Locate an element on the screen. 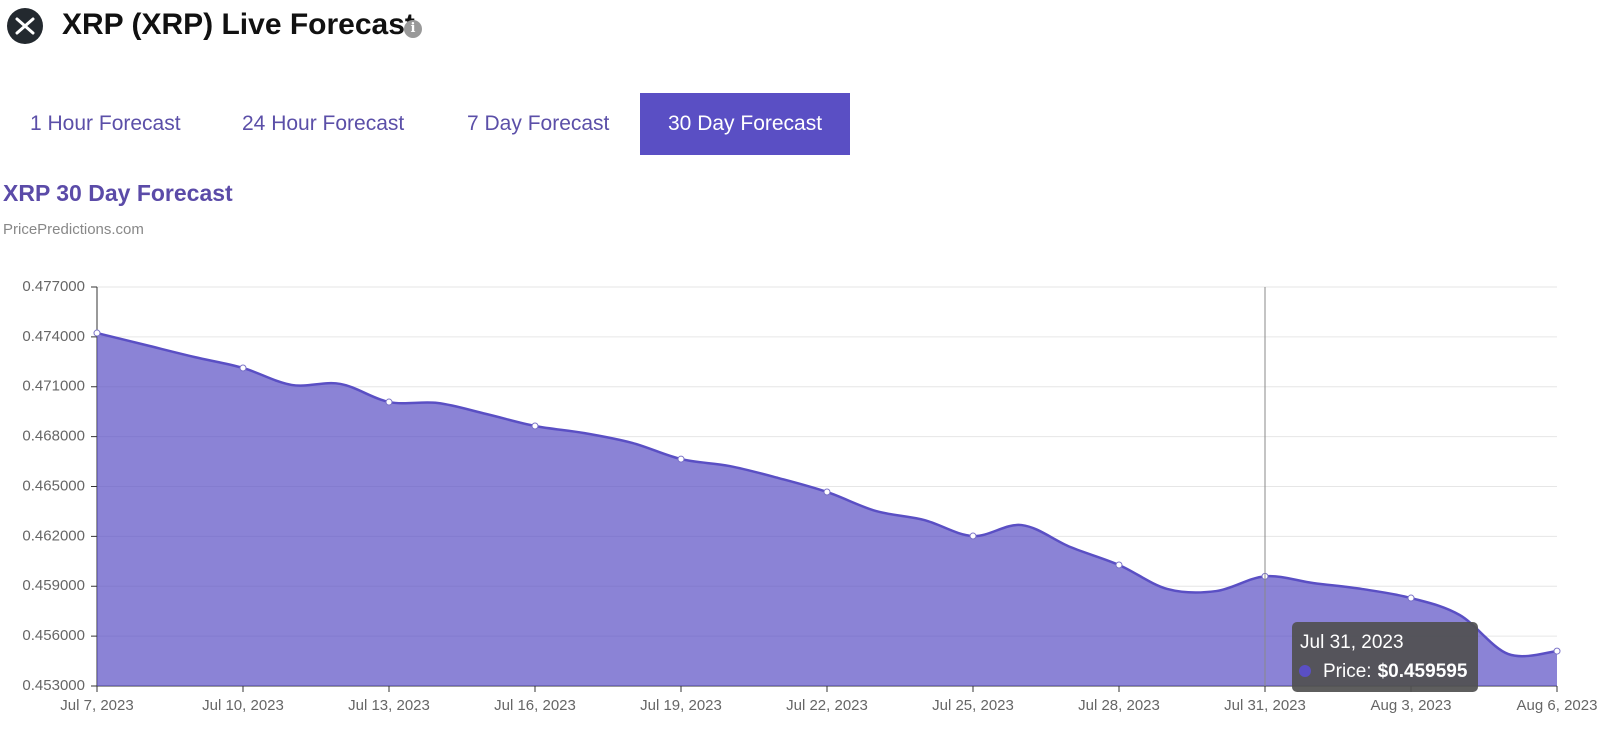  page-title: XRP (XRP) Live Forecast is located at coordinates (238, 24).